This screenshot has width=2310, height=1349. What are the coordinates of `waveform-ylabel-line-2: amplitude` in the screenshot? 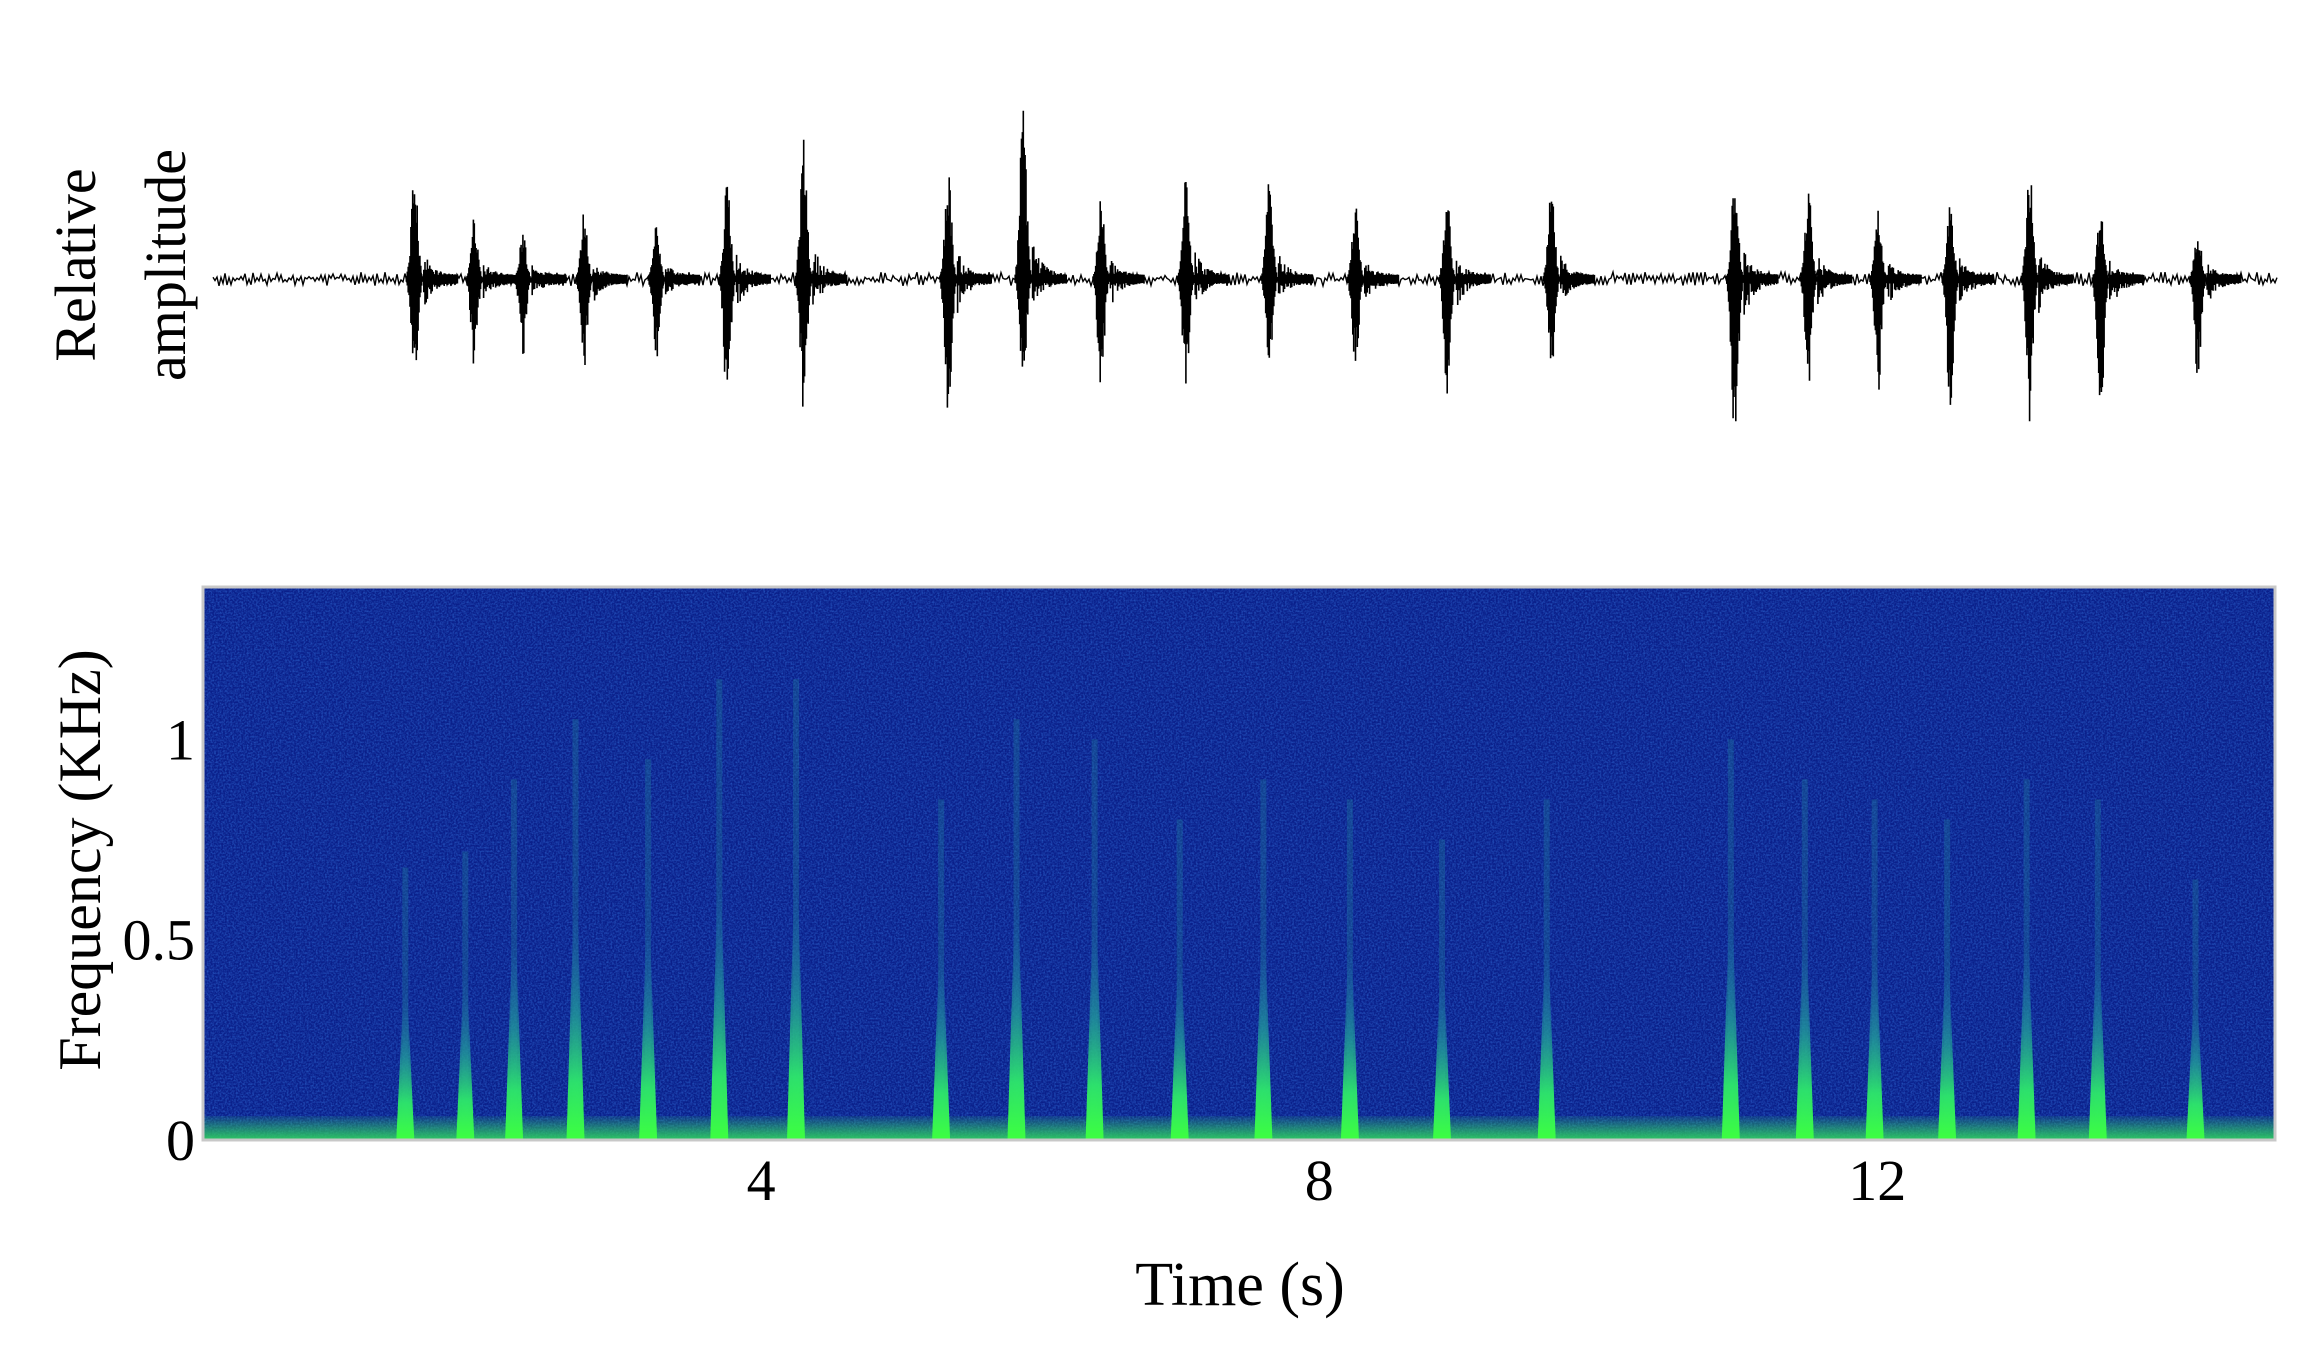 It's located at (165, 265).